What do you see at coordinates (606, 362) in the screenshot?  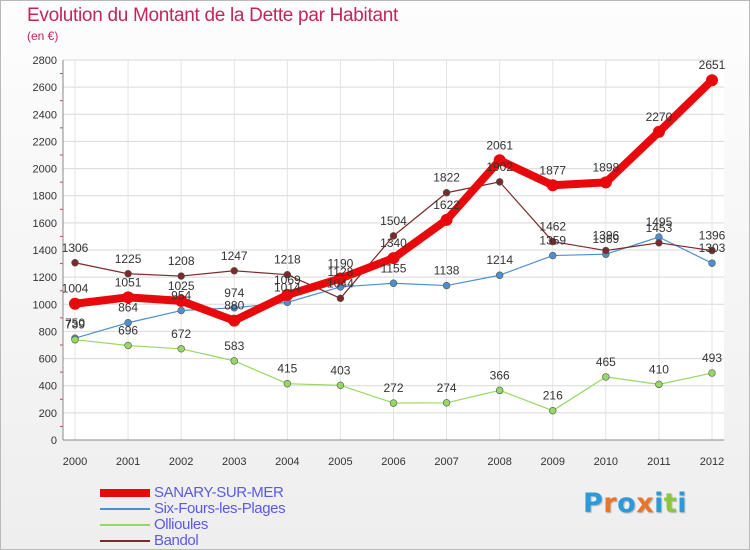 I see `data-label: 465` at bounding box center [606, 362].